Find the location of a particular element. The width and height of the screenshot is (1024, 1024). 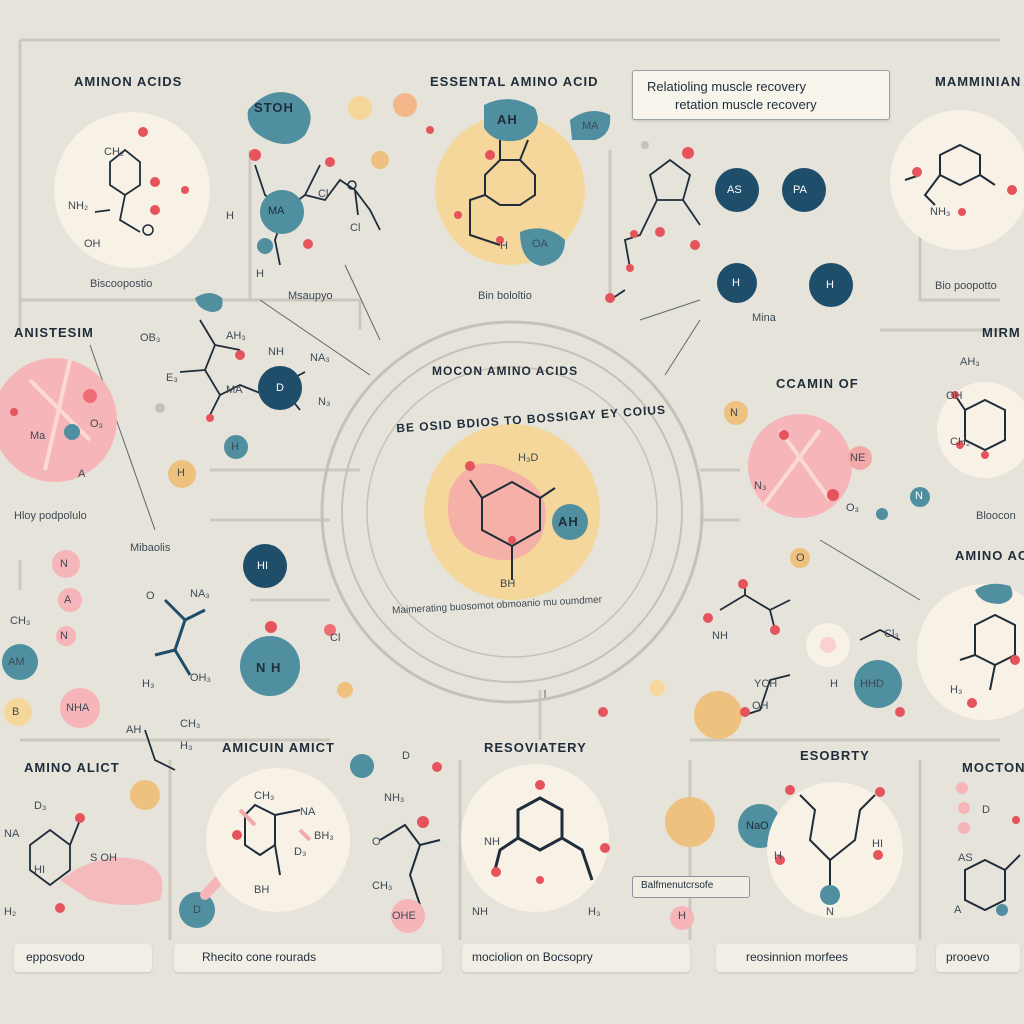

atom-label: H₂ is located at coordinates (10, 912).